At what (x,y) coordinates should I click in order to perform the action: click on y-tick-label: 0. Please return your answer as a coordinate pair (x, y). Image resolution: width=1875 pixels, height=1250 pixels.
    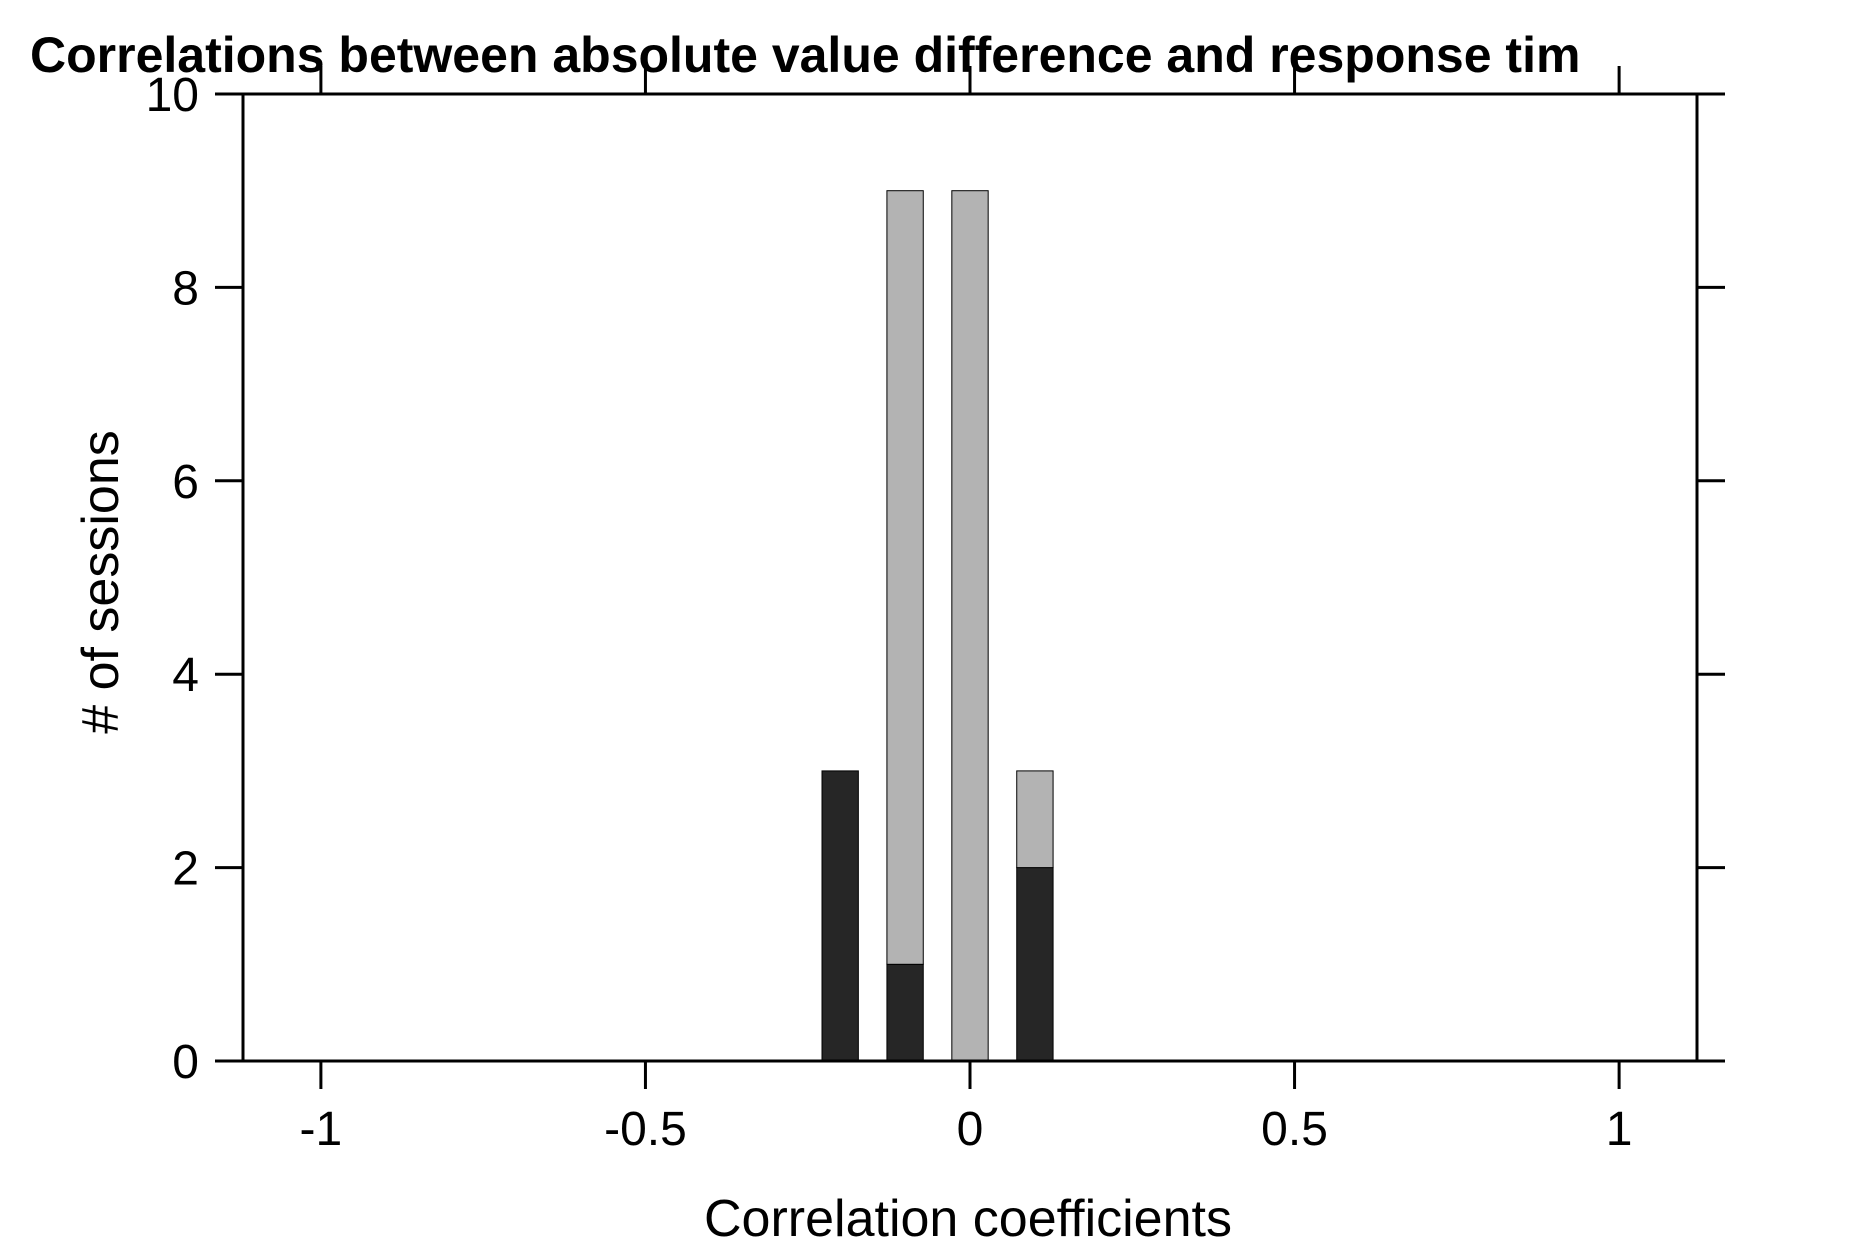
    Looking at the image, I should click on (185, 1062).